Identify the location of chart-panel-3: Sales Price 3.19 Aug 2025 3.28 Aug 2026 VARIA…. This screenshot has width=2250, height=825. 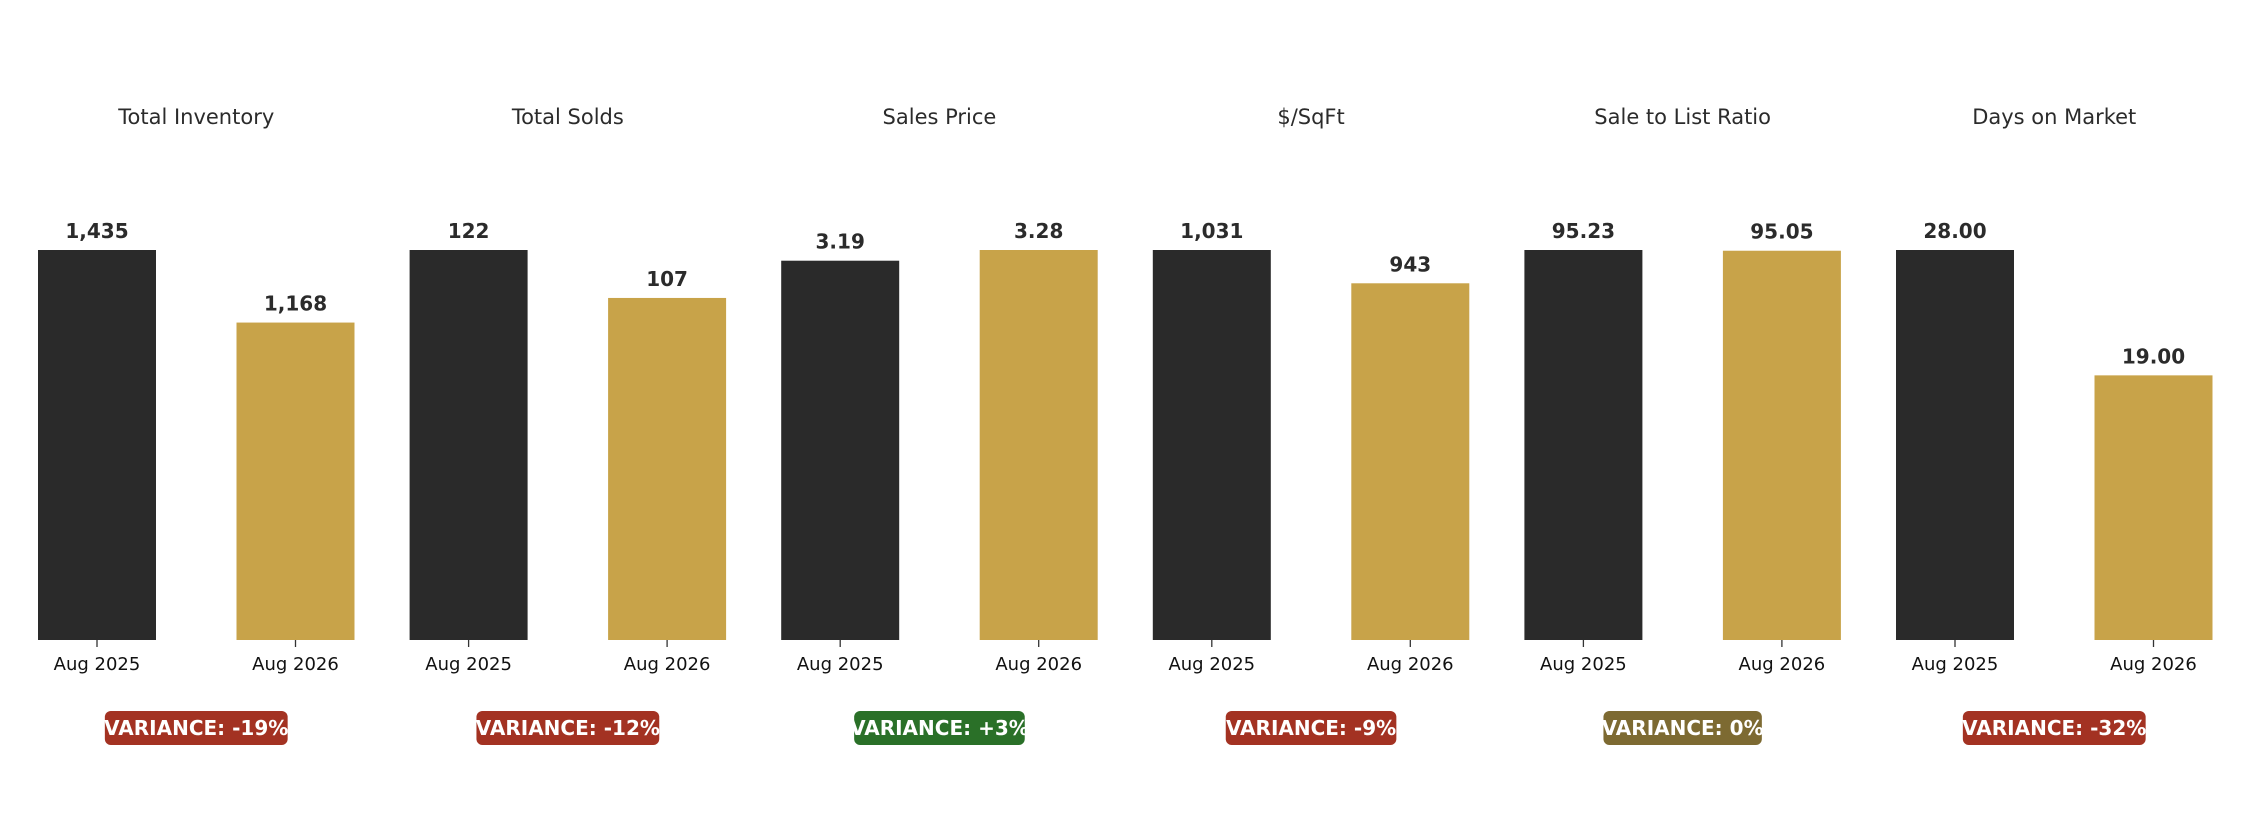
(939, 425).